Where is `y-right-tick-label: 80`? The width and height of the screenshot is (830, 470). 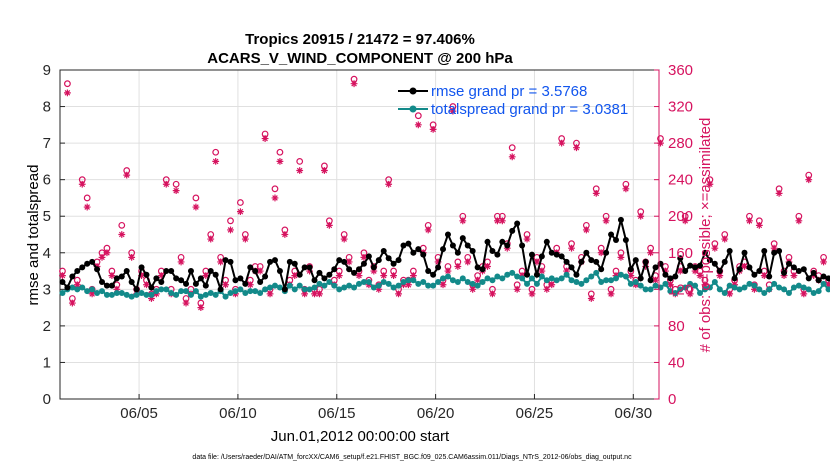
y-right-tick-label: 80 is located at coordinates (676, 326).